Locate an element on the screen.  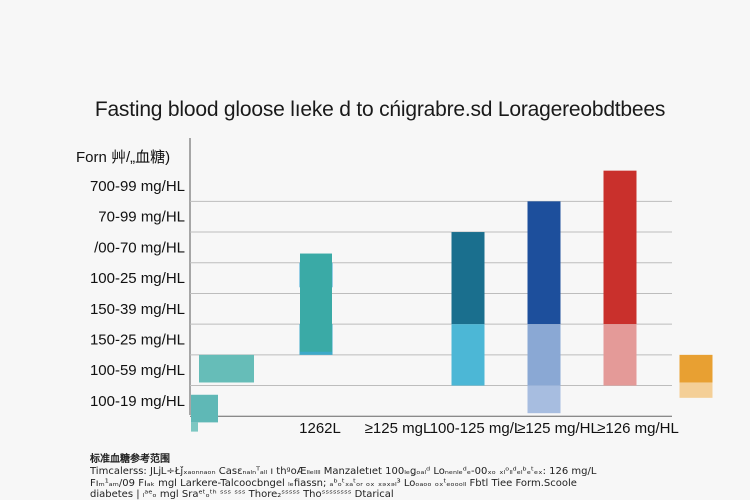
y-axis-title: Forn ⾋/„血糖) is located at coordinates (123, 157).